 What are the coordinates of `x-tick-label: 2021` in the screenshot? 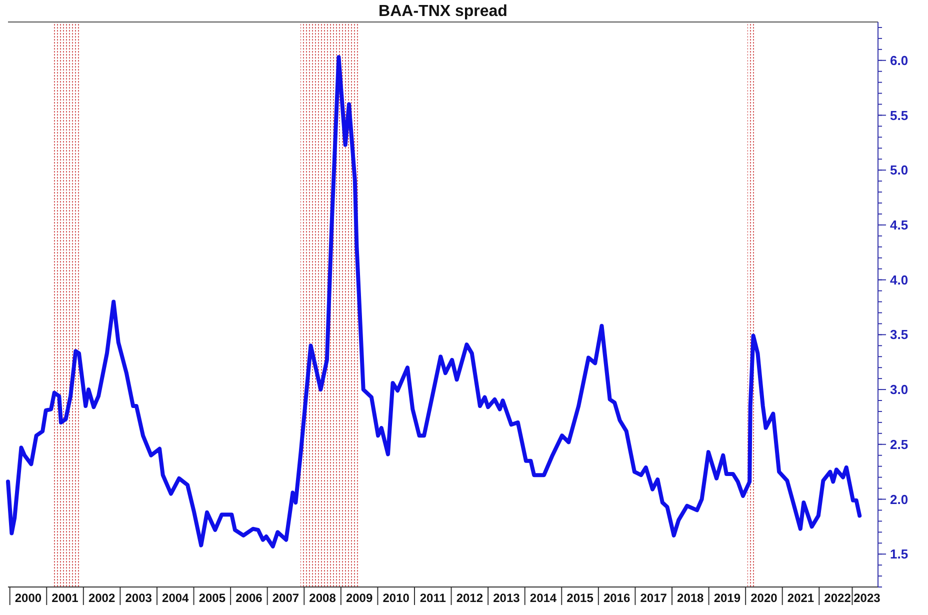 It's located at (800, 598).